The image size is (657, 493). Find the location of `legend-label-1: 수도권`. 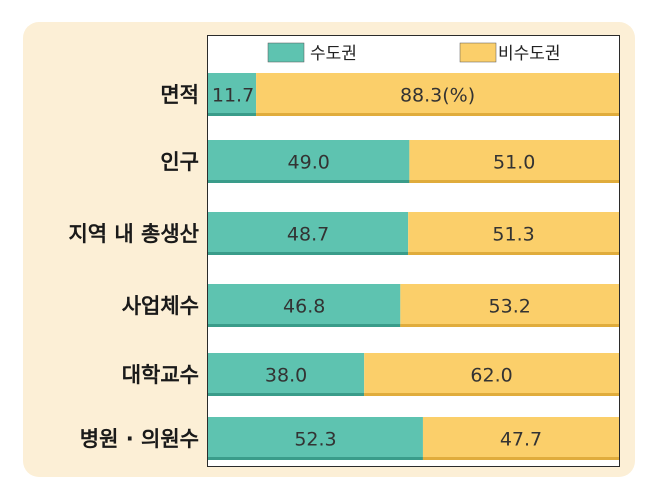

legend-label-1: 수도권 is located at coordinates (333, 54).